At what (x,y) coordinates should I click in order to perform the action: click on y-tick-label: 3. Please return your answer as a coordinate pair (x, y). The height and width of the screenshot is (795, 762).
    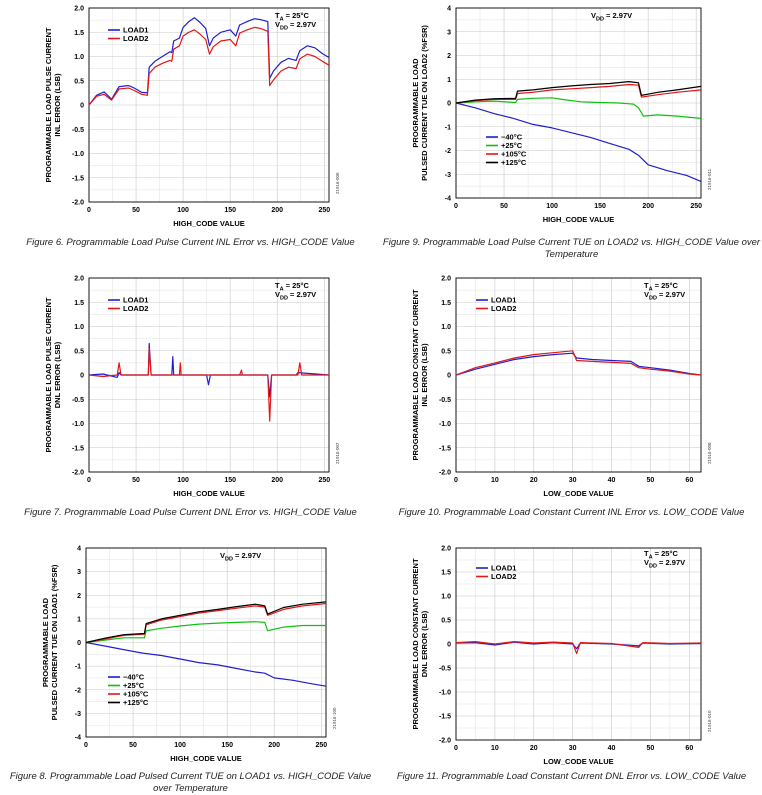
    Looking at the image, I should click on (79, 572).